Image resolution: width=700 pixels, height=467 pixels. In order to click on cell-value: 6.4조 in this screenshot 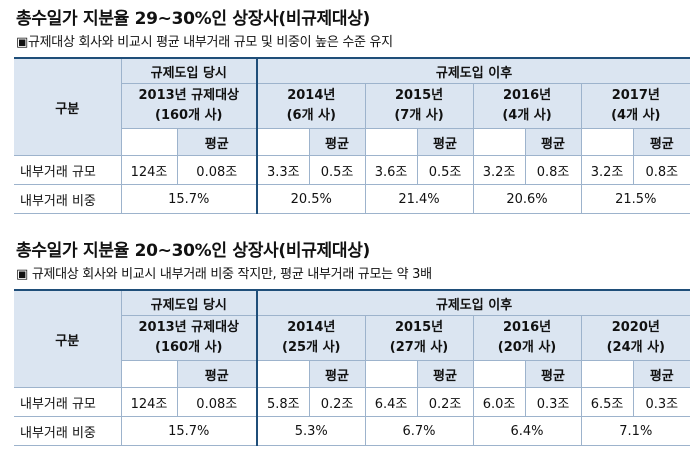, I will do `click(391, 402)`.